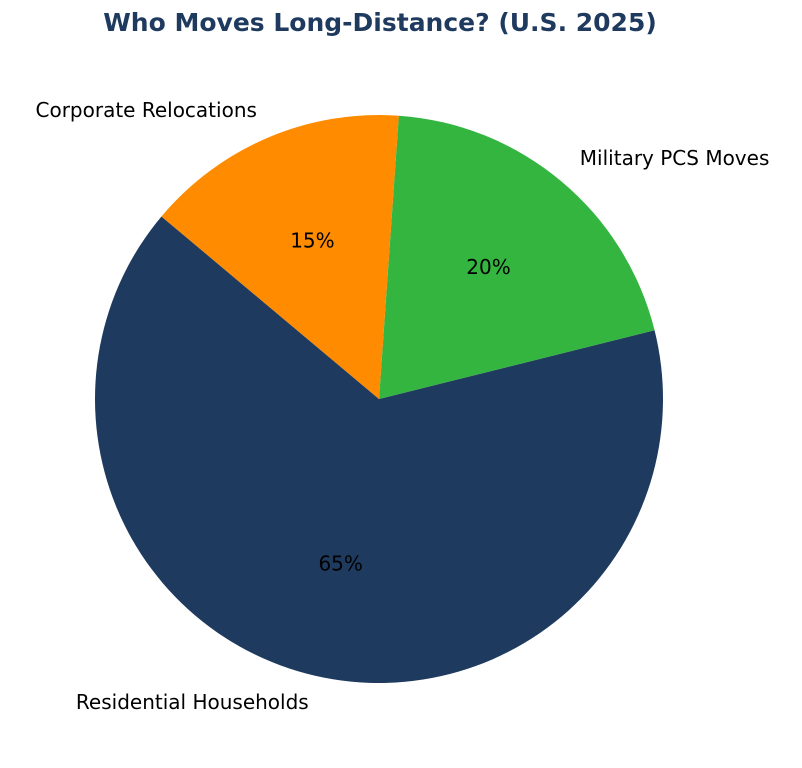  Describe the element at coordinates (340, 564) in the screenshot. I see `value-label: 65%` at that location.